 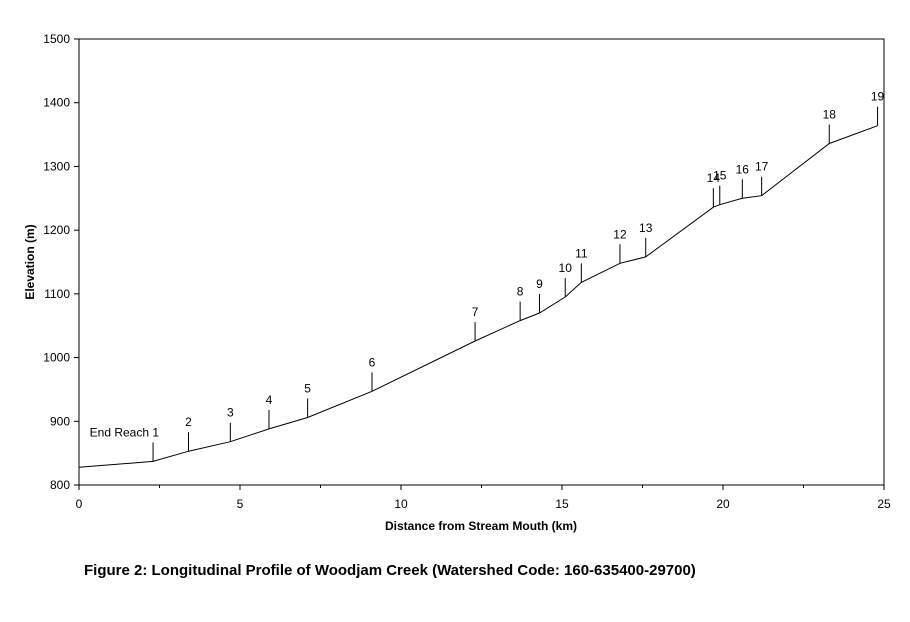 I want to click on reach-marker-label: 16, so click(x=743, y=169).